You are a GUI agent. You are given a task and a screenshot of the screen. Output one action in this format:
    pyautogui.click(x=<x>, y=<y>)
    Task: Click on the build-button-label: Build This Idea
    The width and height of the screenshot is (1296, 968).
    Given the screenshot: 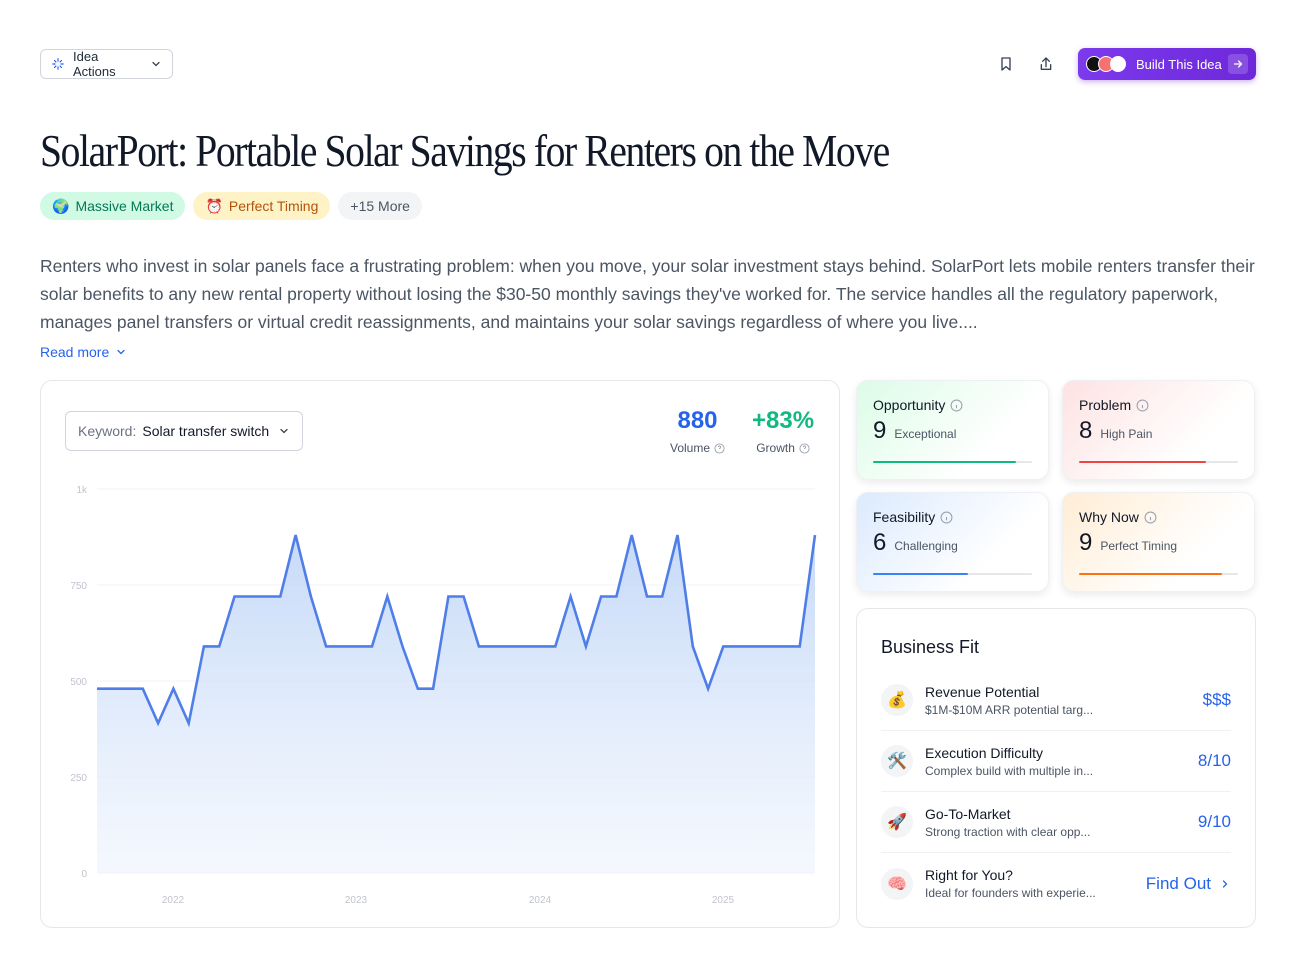 What is the action you would take?
    pyautogui.click(x=1179, y=64)
    